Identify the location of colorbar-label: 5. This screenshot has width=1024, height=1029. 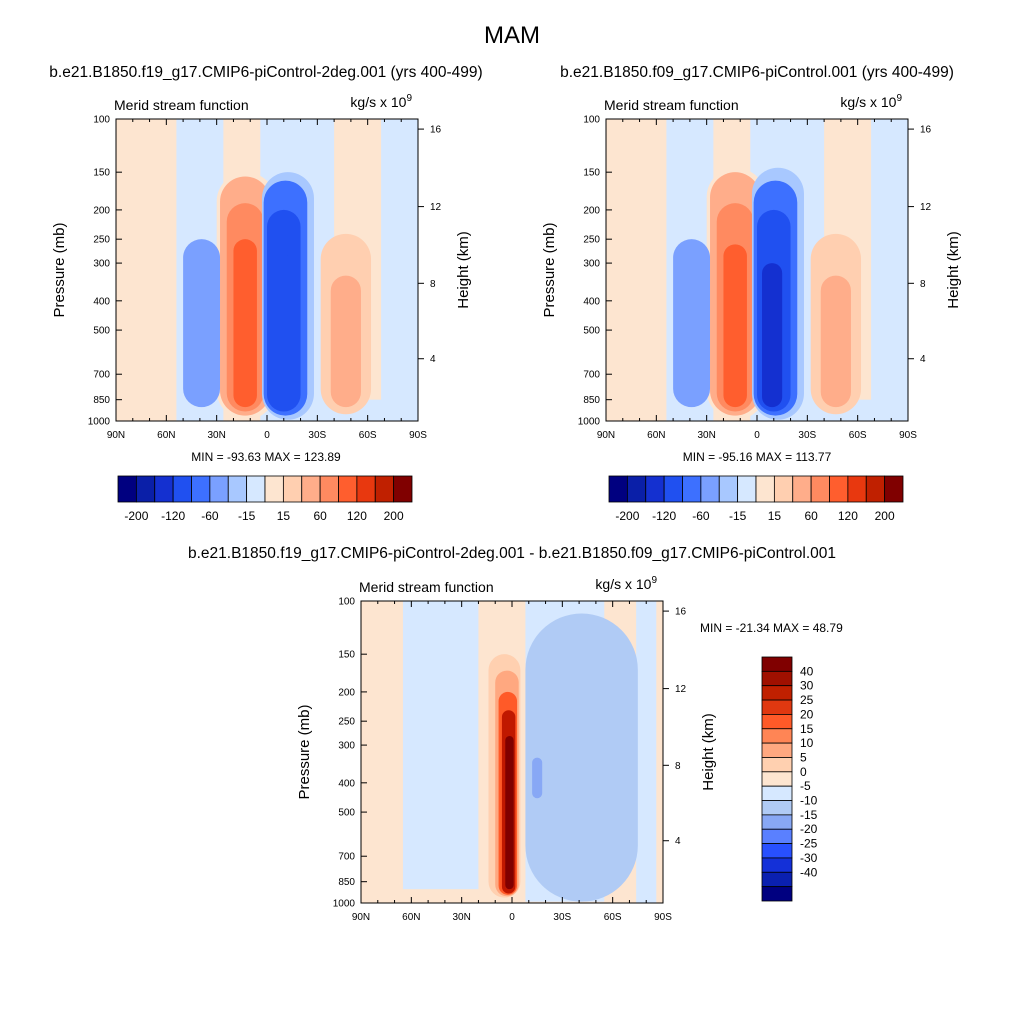
(803, 757).